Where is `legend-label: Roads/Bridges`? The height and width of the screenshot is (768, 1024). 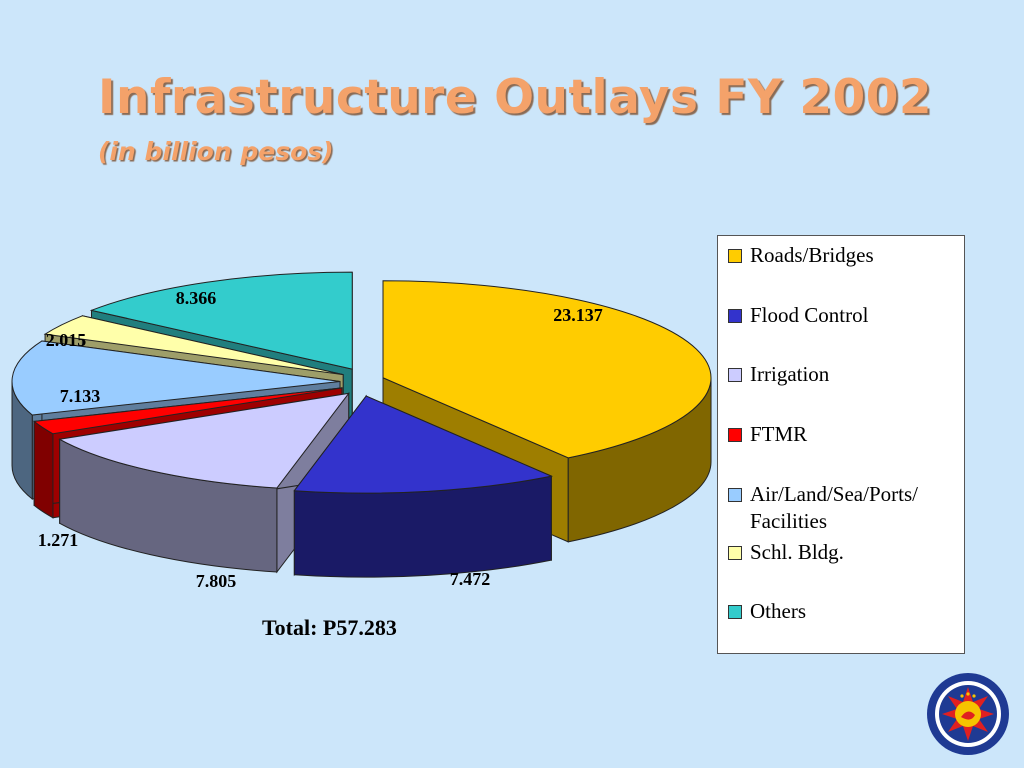 legend-label: Roads/Bridges is located at coordinates (812, 255).